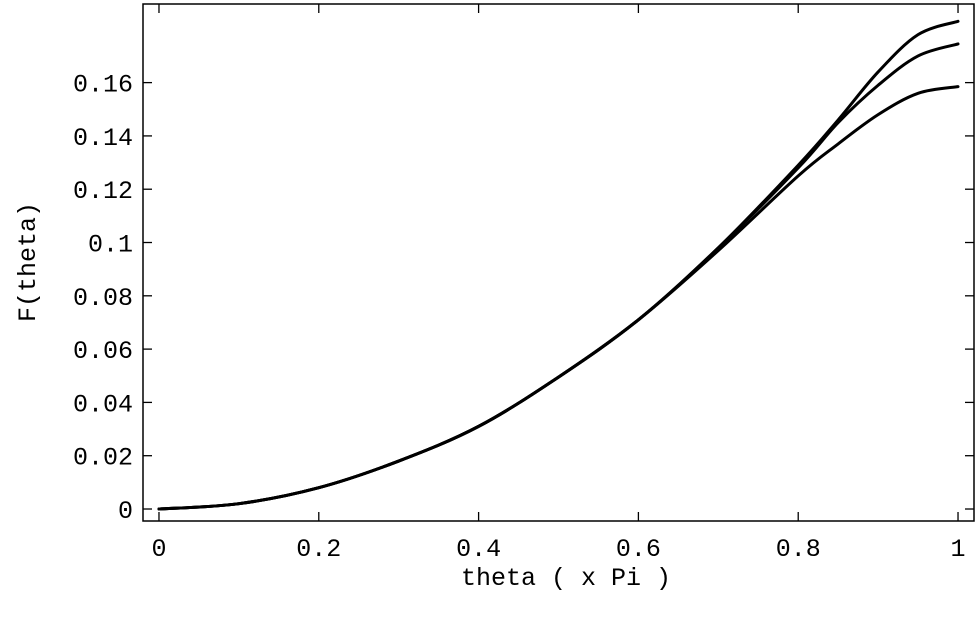 The width and height of the screenshot is (977, 626). Describe the element at coordinates (125, 511) in the screenshot. I see `y-tick-label: 0` at that location.